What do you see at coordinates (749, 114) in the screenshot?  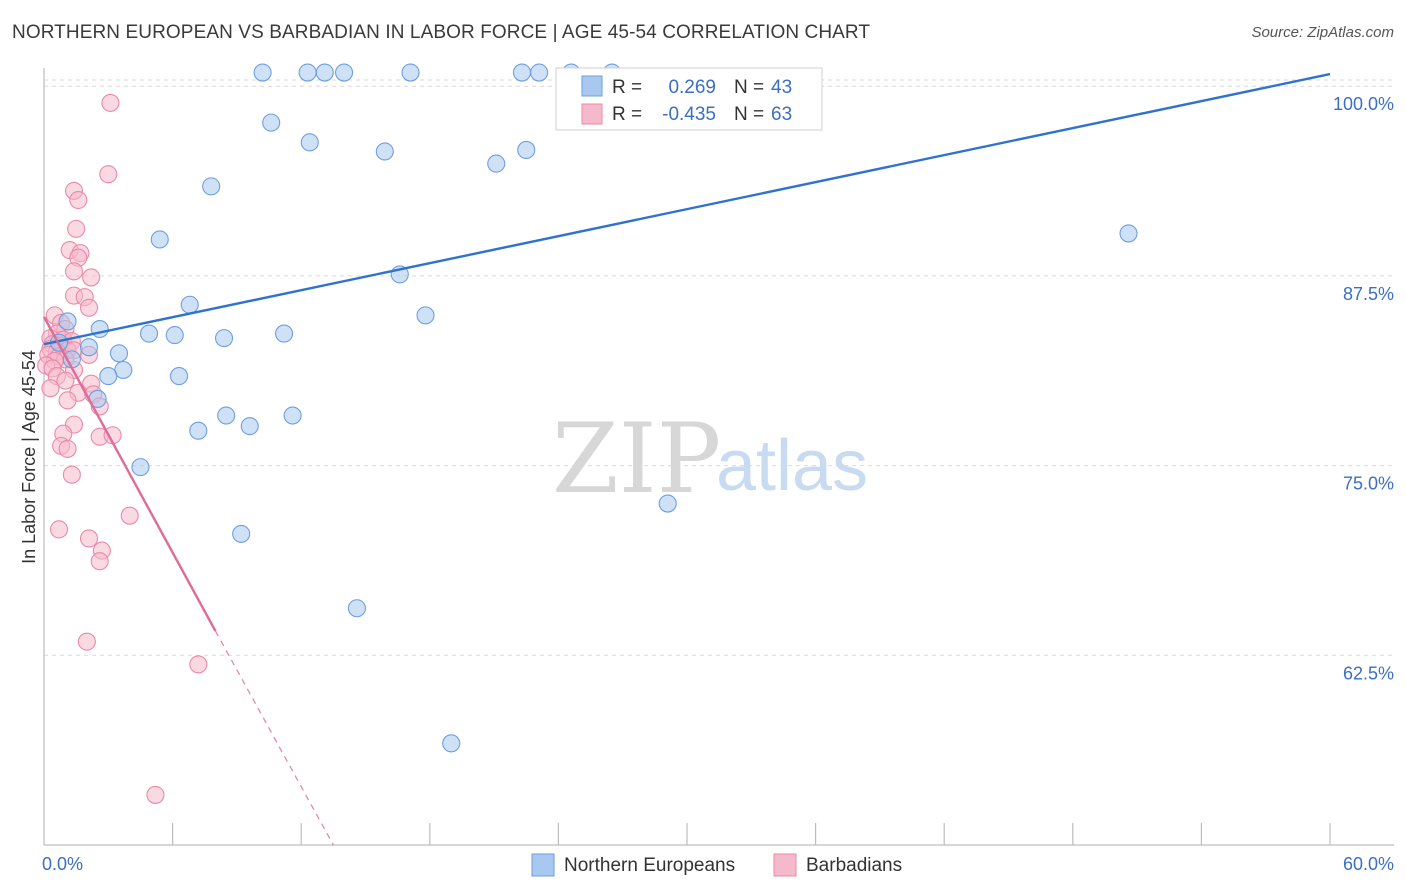 I see `stats-n-label-2: N =` at bounding box center [749, 114].